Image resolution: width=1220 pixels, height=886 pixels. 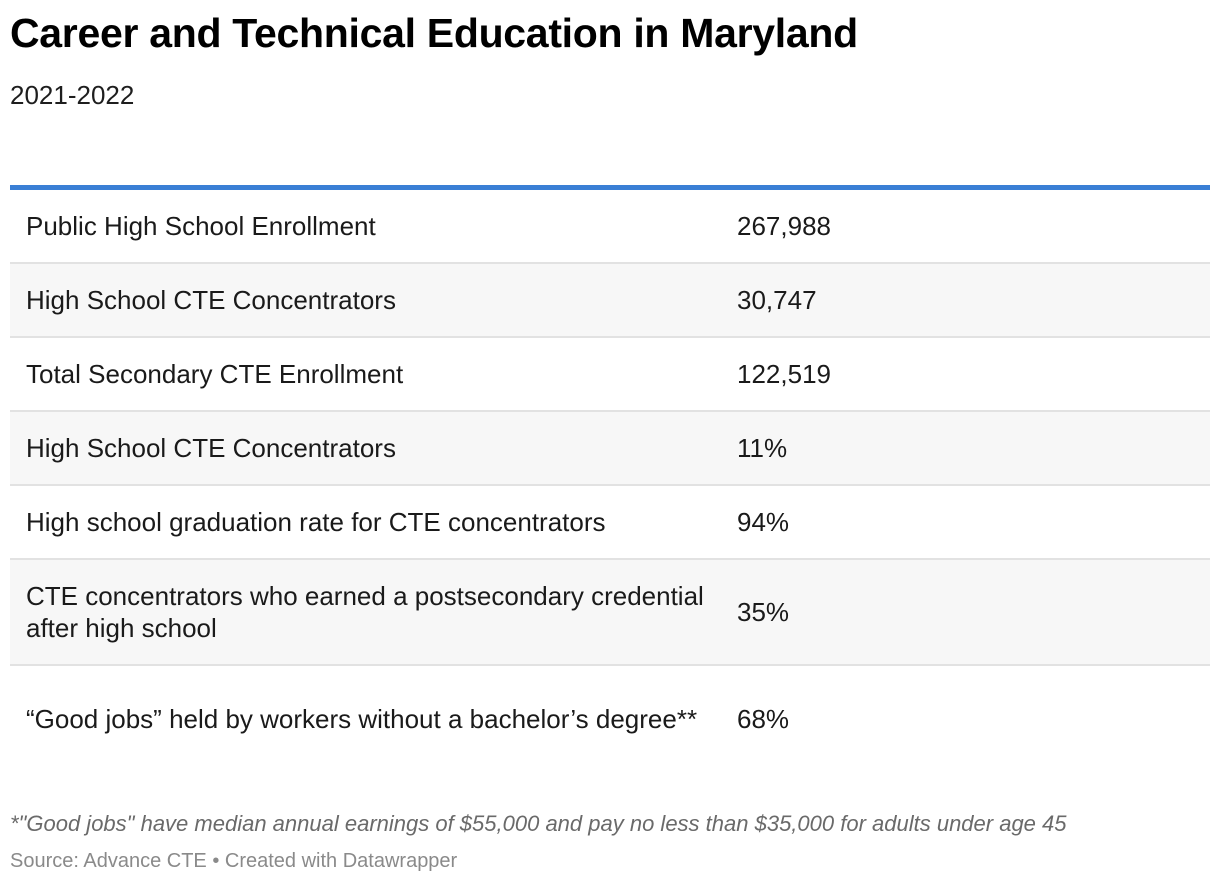 I want to click on row-value: 11%, so click(x=762, y=448).